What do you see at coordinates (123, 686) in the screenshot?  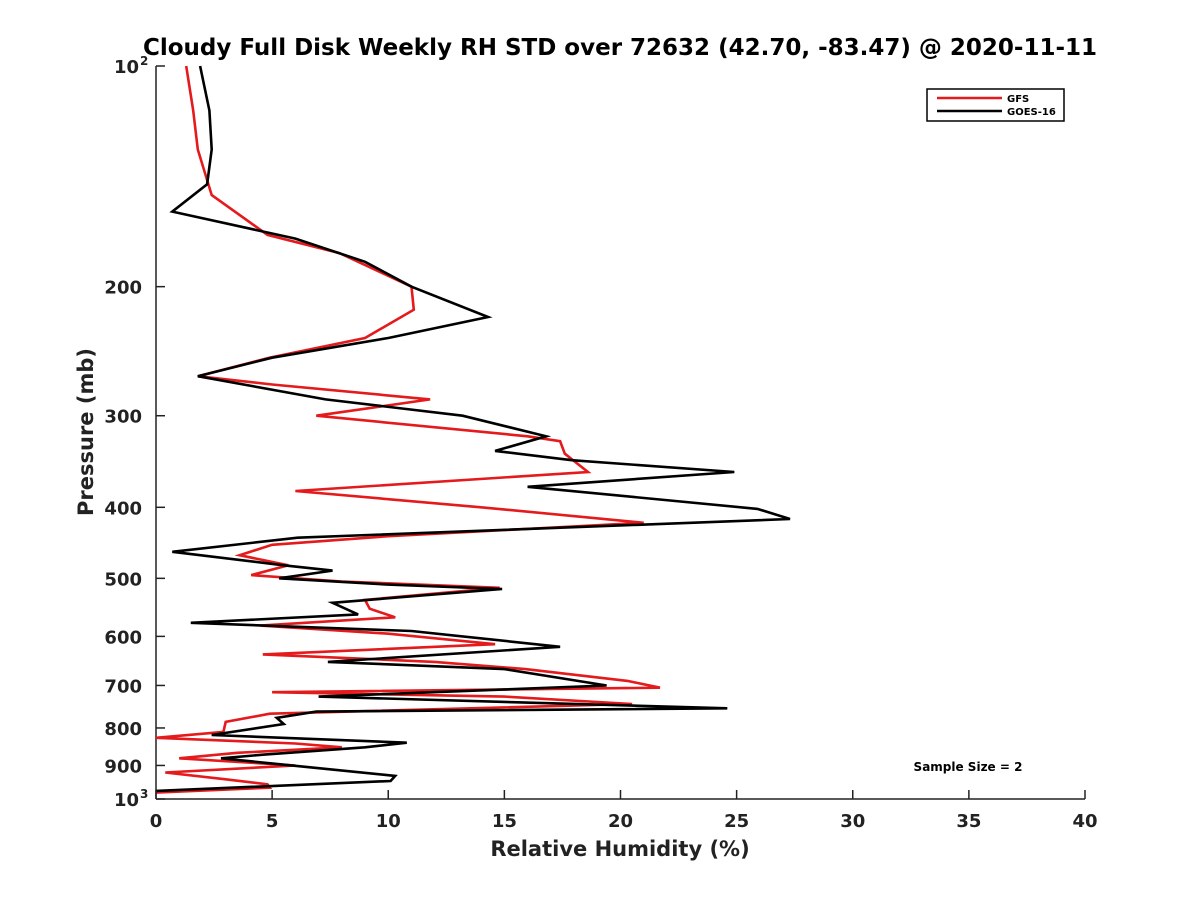 I see `y-tick-label: 700` at bounding box center [123, 686].